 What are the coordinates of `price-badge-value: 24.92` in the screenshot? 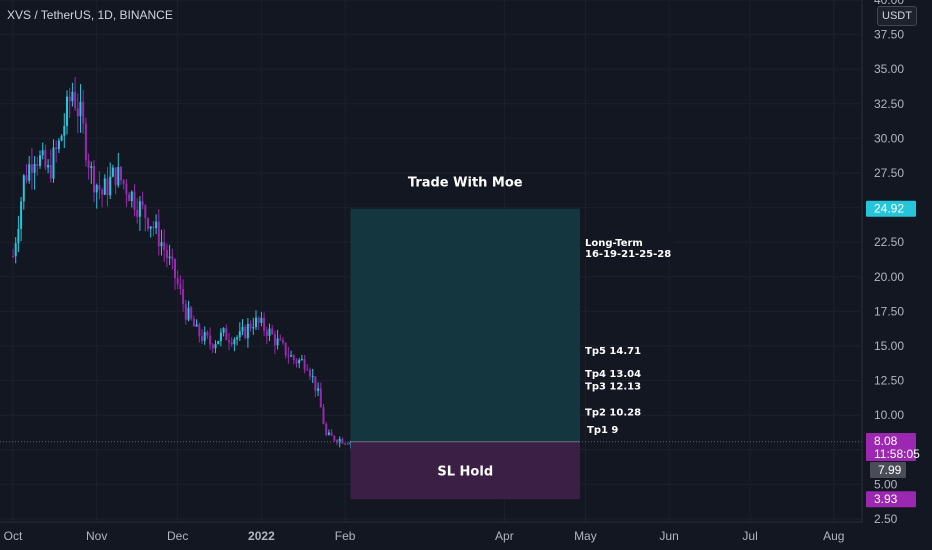 It's located at (889, 209).